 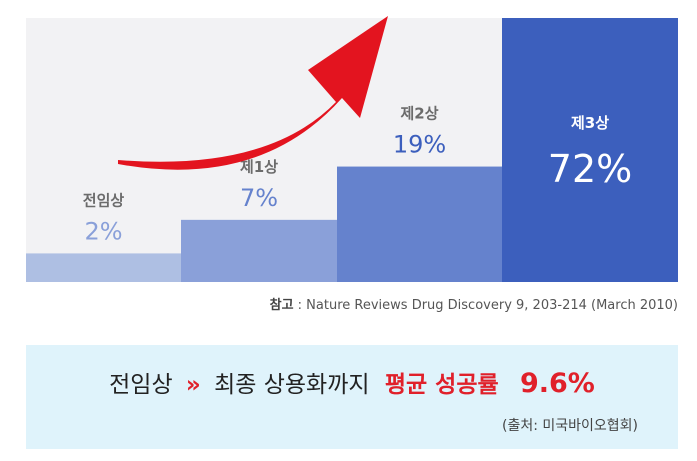 I want to click on category-label-4: 제3상, so click(x=590, y=123).